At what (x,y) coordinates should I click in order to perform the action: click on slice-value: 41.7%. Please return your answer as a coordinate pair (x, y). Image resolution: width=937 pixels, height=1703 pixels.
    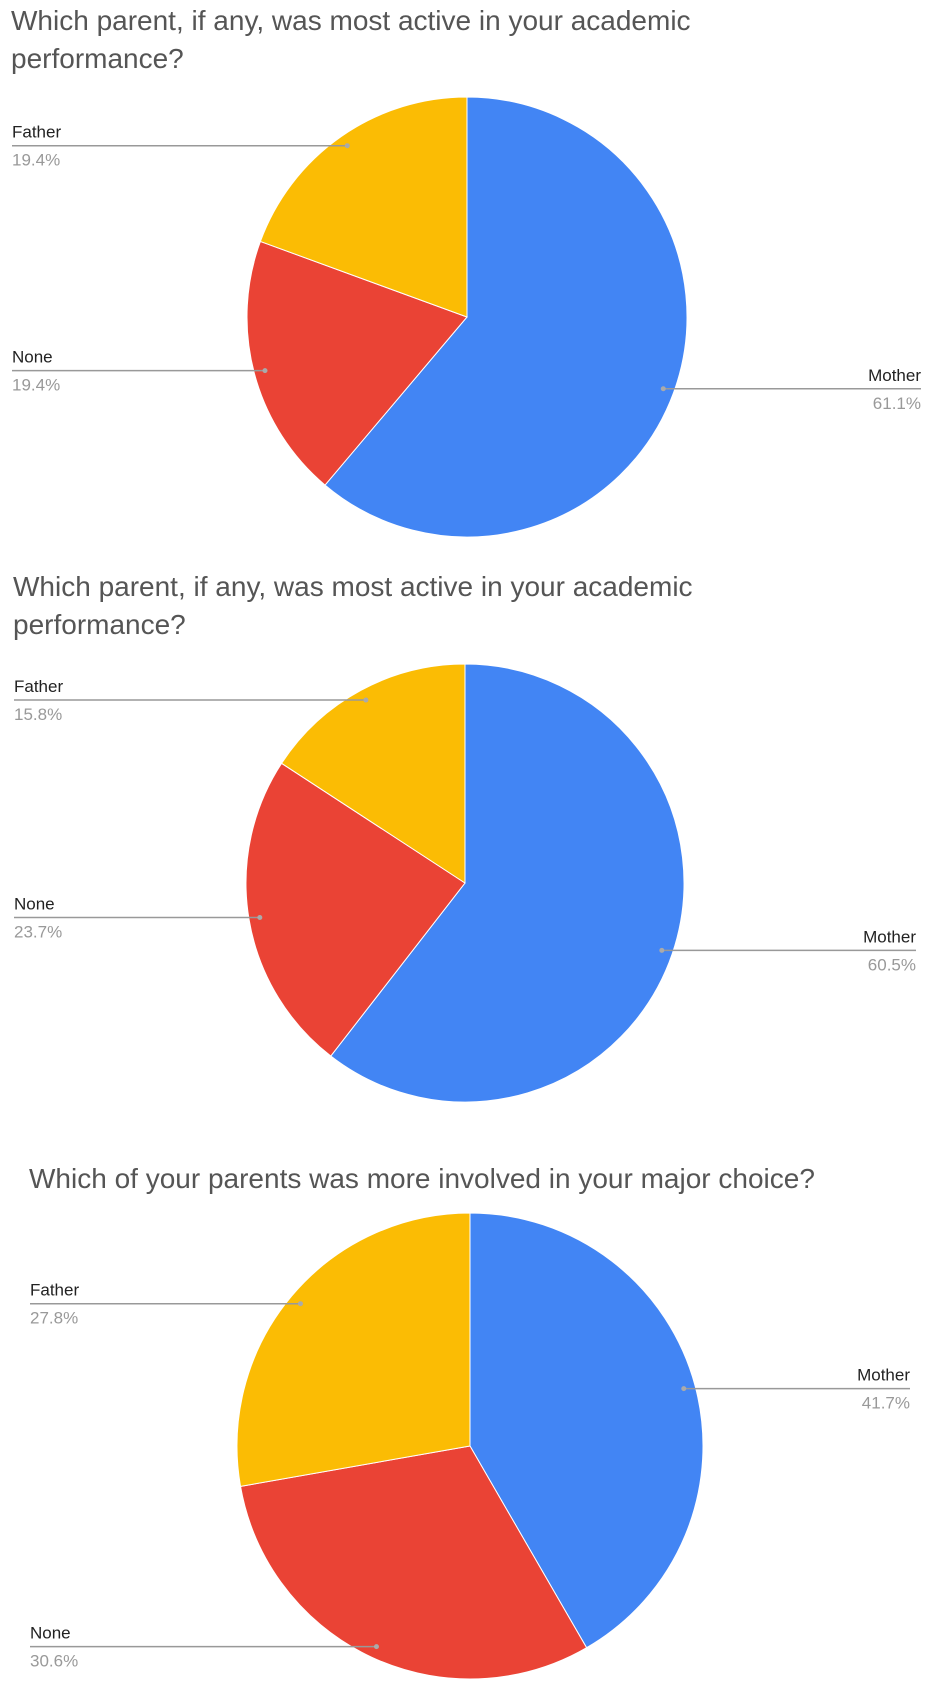
    Looking at the image, I should click on (886, 1403).